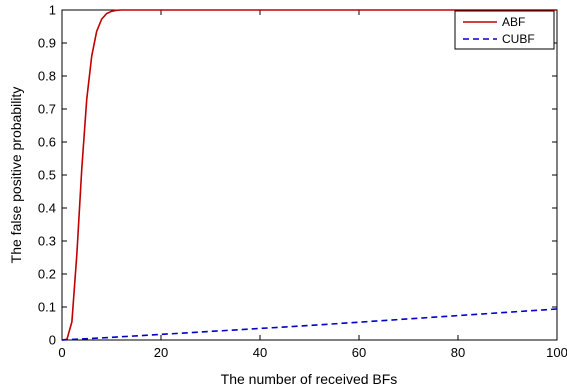 This screenshot has width=567, height=391. I want to click on y-tick-label: 0, so click(52, 340).